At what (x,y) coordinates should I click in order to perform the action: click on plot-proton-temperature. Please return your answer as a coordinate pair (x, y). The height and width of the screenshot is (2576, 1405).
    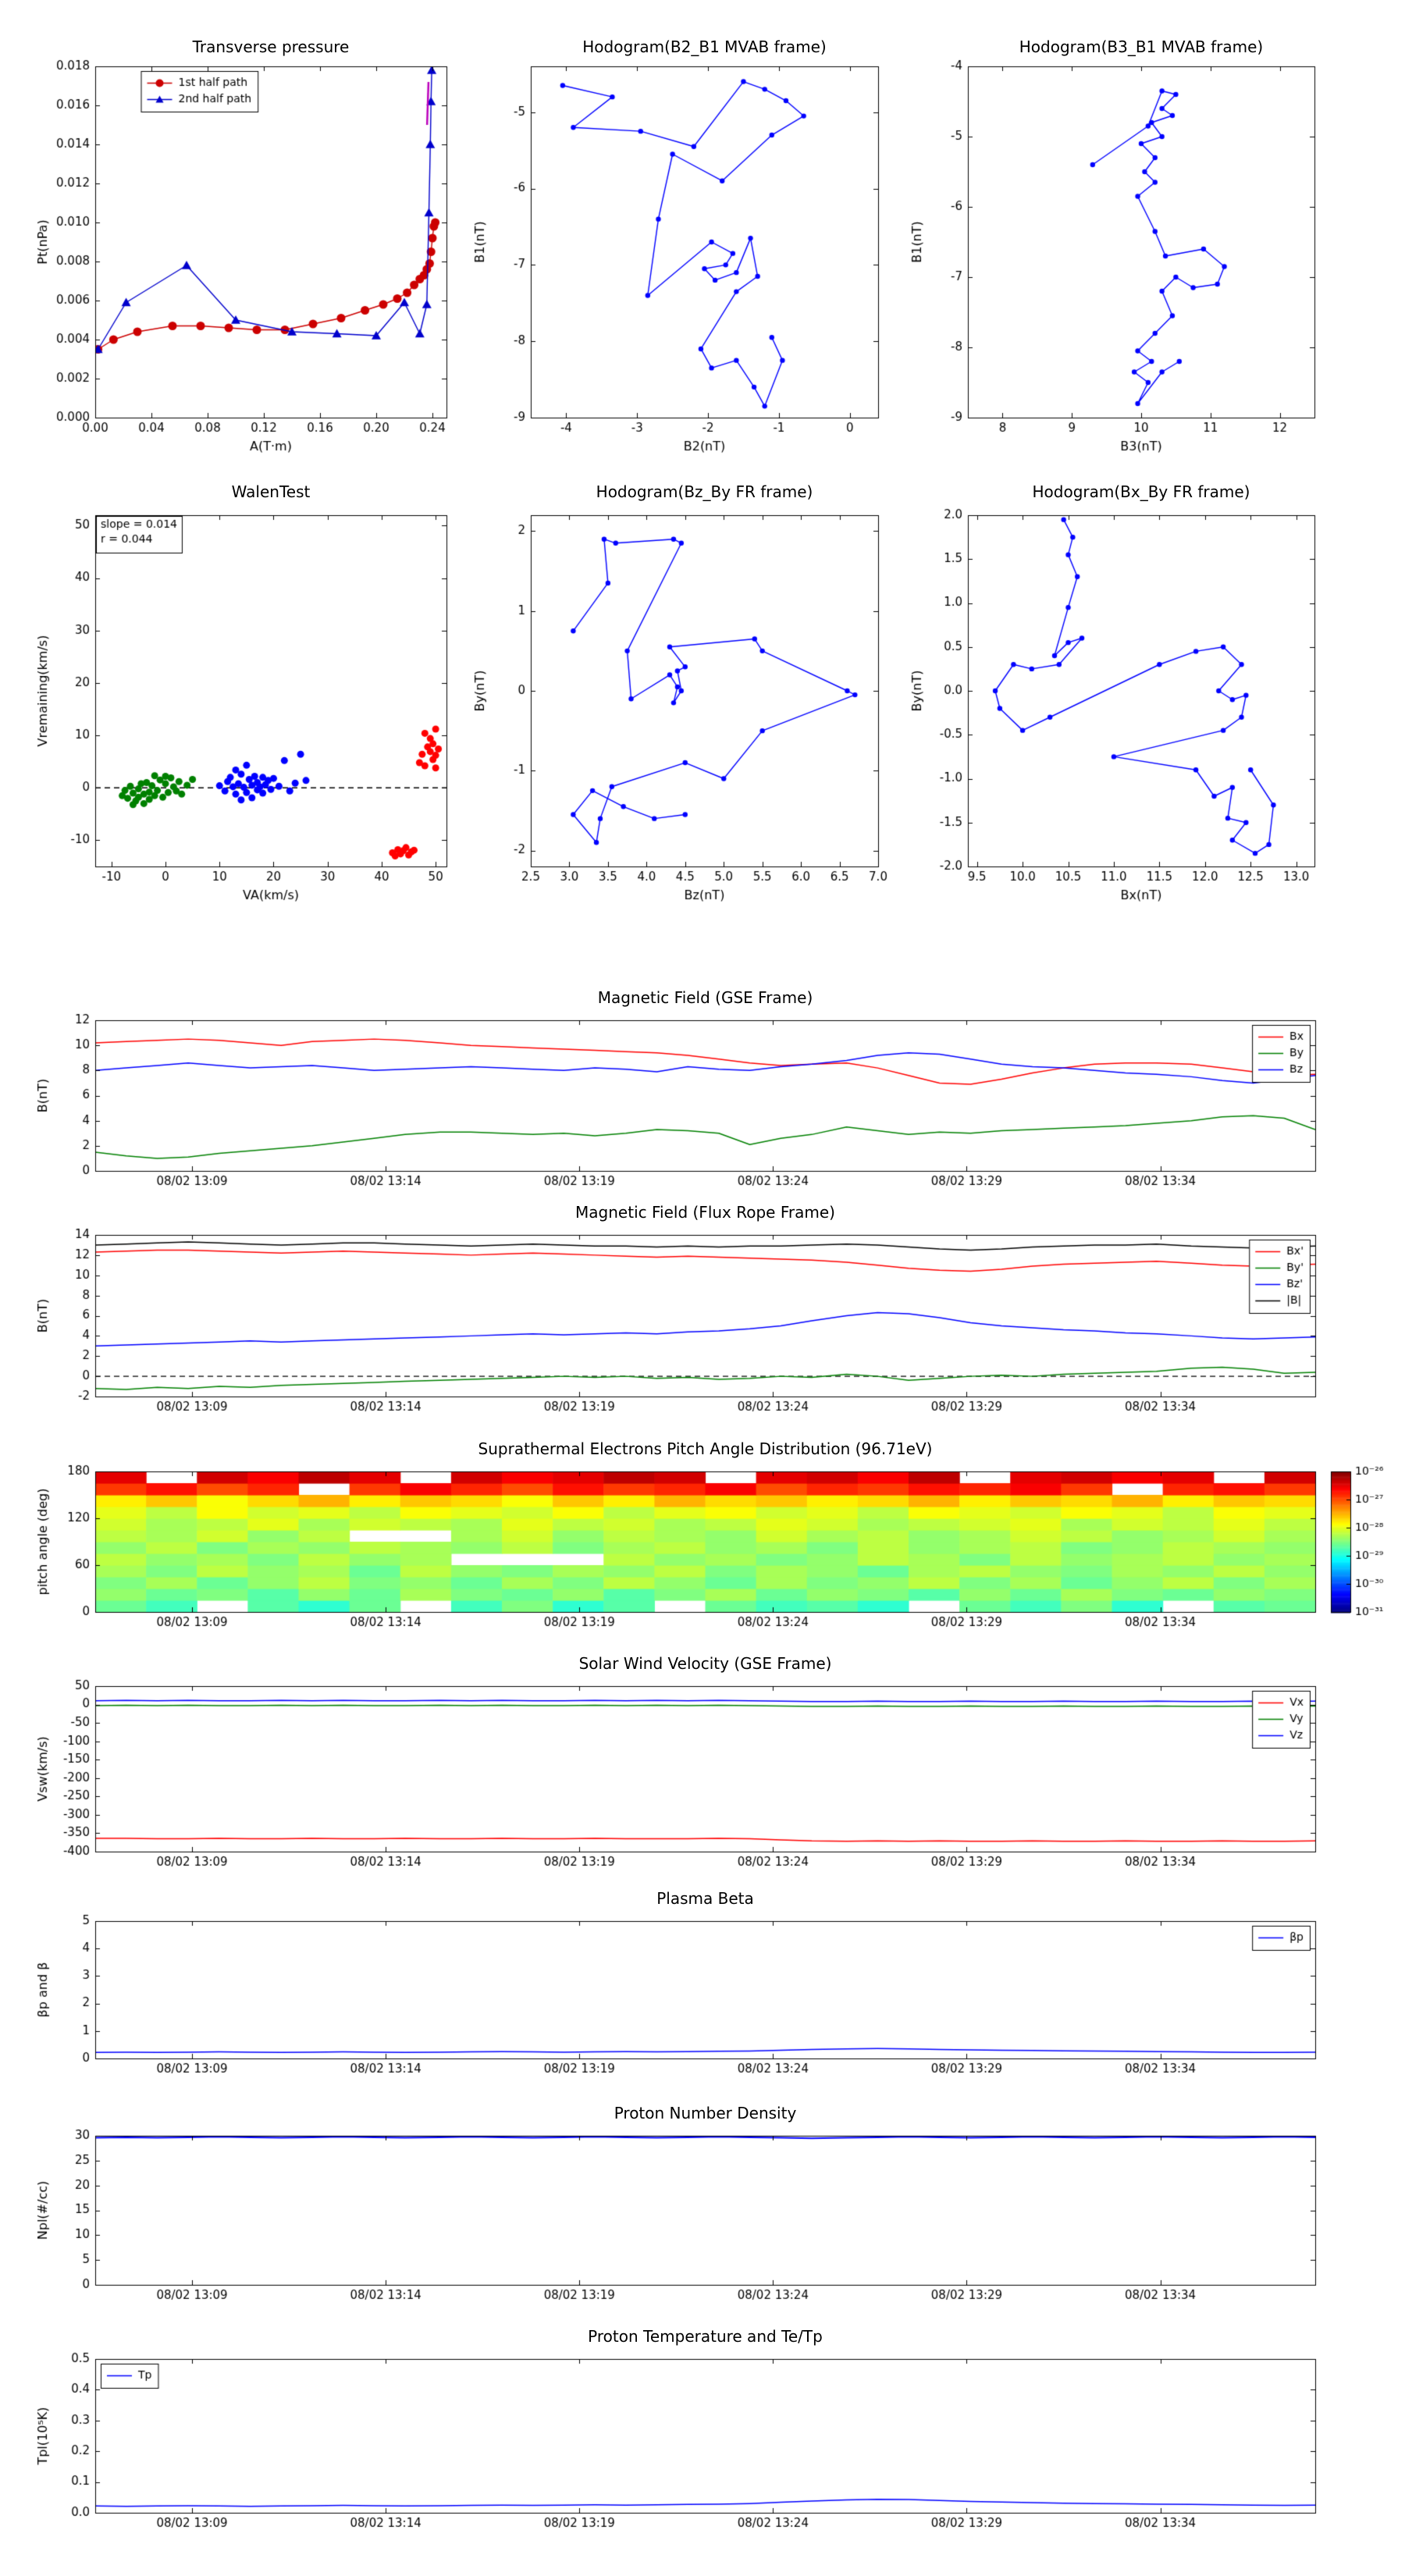
    Looking at the image, I should click on (703, 2449).